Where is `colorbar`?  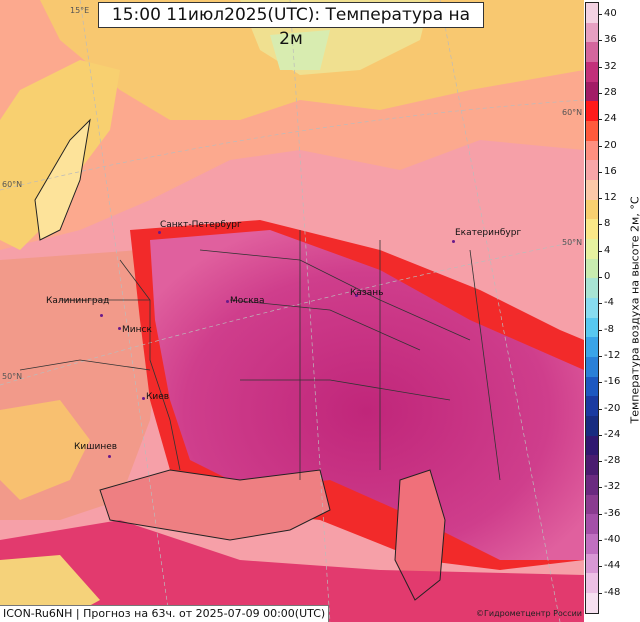 colorbar is located at coordinates (592, 308).